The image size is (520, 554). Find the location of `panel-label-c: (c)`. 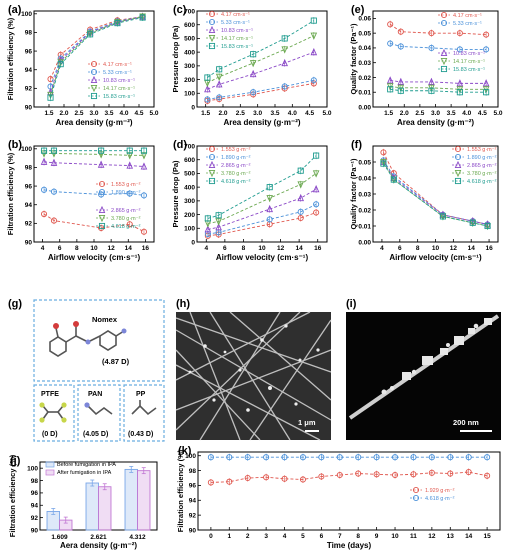

panel-label-c: (c) is located at coordinates (180, 10).